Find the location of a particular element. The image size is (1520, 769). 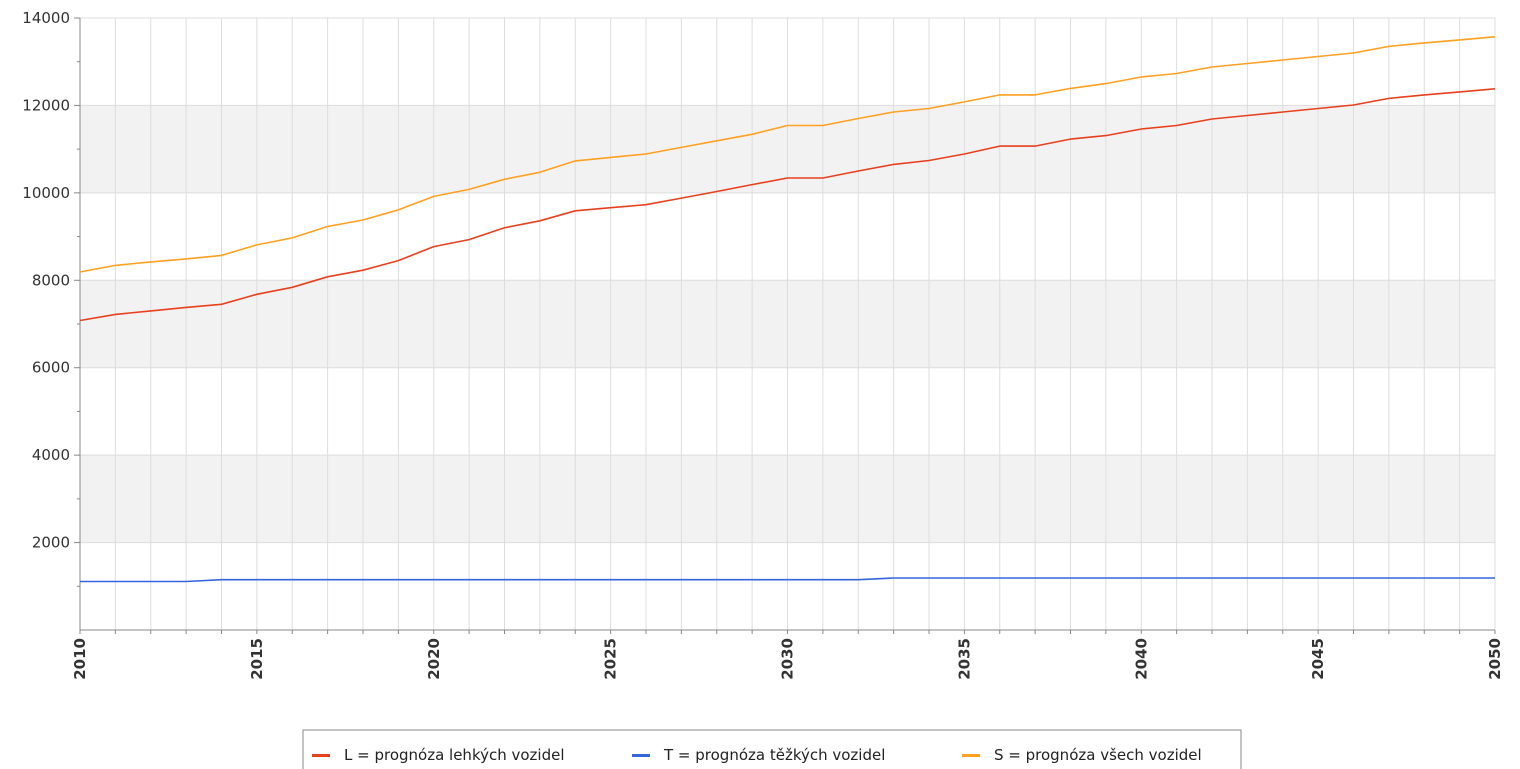

x-tick-label: 2020 is located at coordinates (434, 659).